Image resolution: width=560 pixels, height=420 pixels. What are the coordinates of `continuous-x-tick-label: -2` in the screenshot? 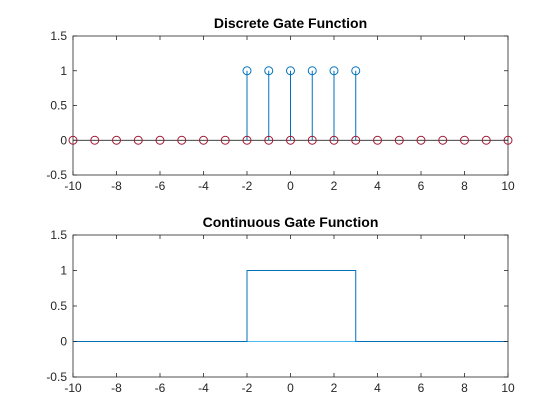 It's located at (247, 388).